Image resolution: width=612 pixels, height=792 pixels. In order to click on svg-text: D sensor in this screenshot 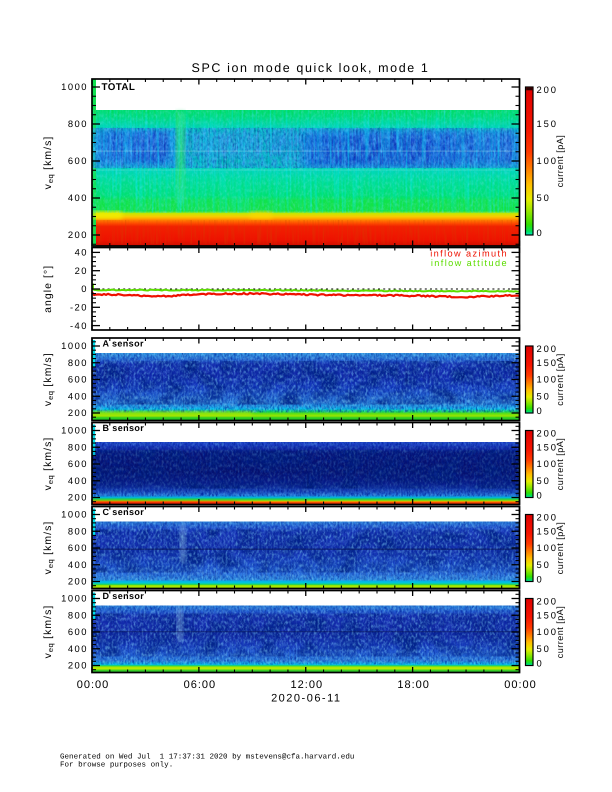, I will do `click(124, 596)`.